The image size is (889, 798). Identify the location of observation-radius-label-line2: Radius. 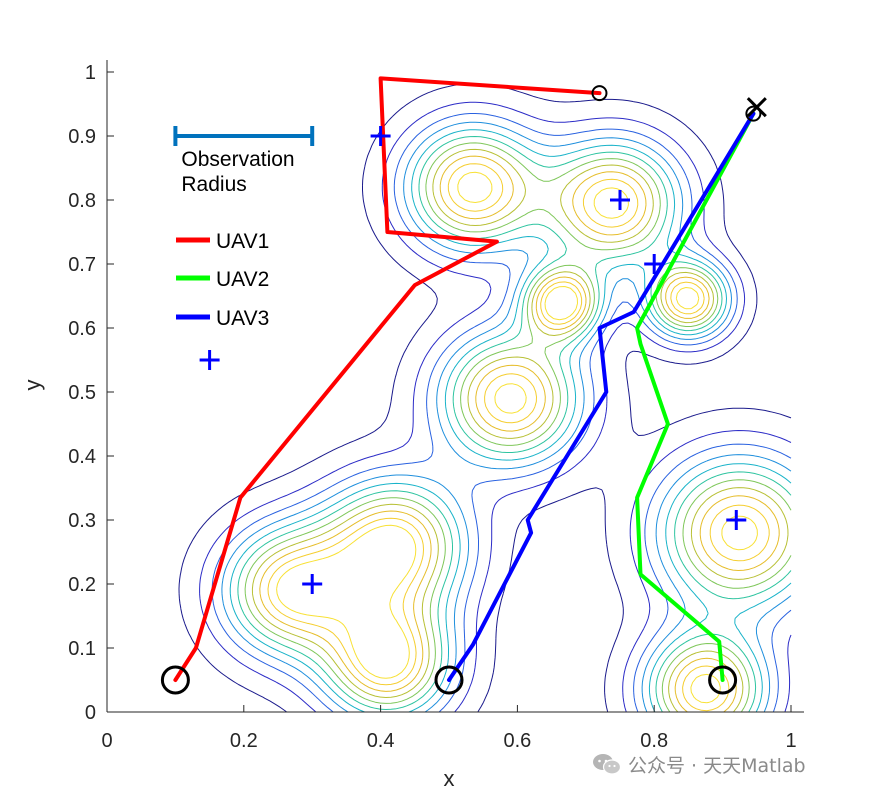
(213, 184).